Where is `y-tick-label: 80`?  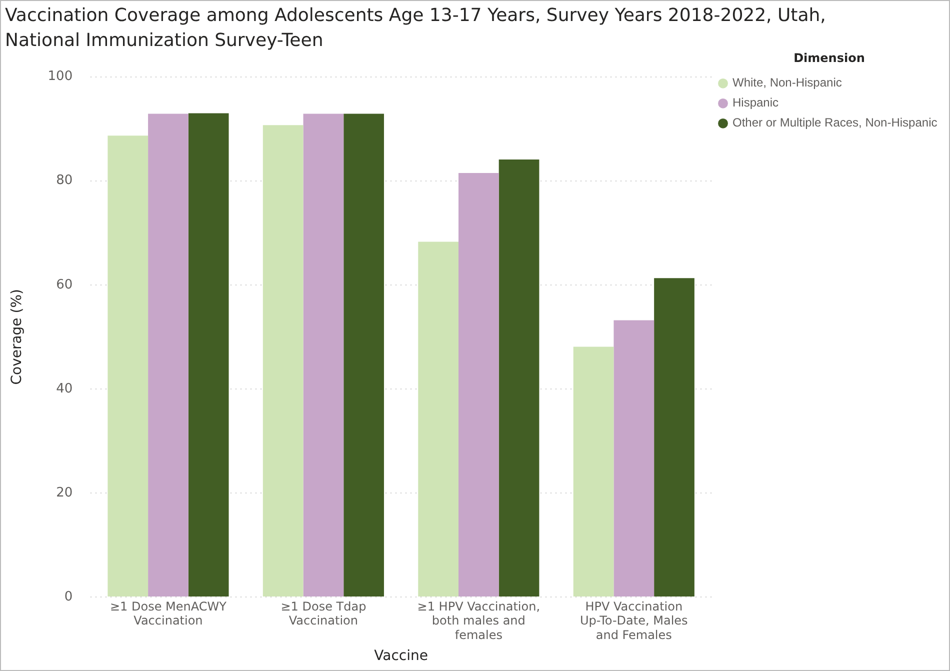
y-tick-label: 80 is located at coordinates (64, 180).